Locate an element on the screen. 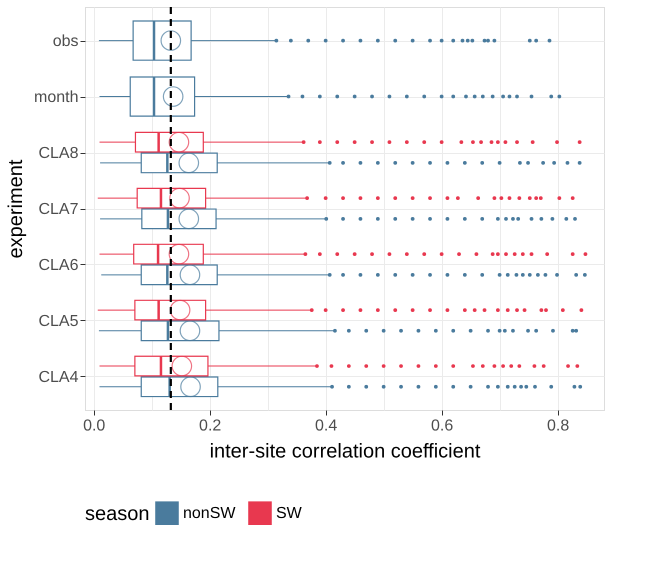 The image size is (656, 575). legend-label: nonSW is located at coordinates (209, 513).